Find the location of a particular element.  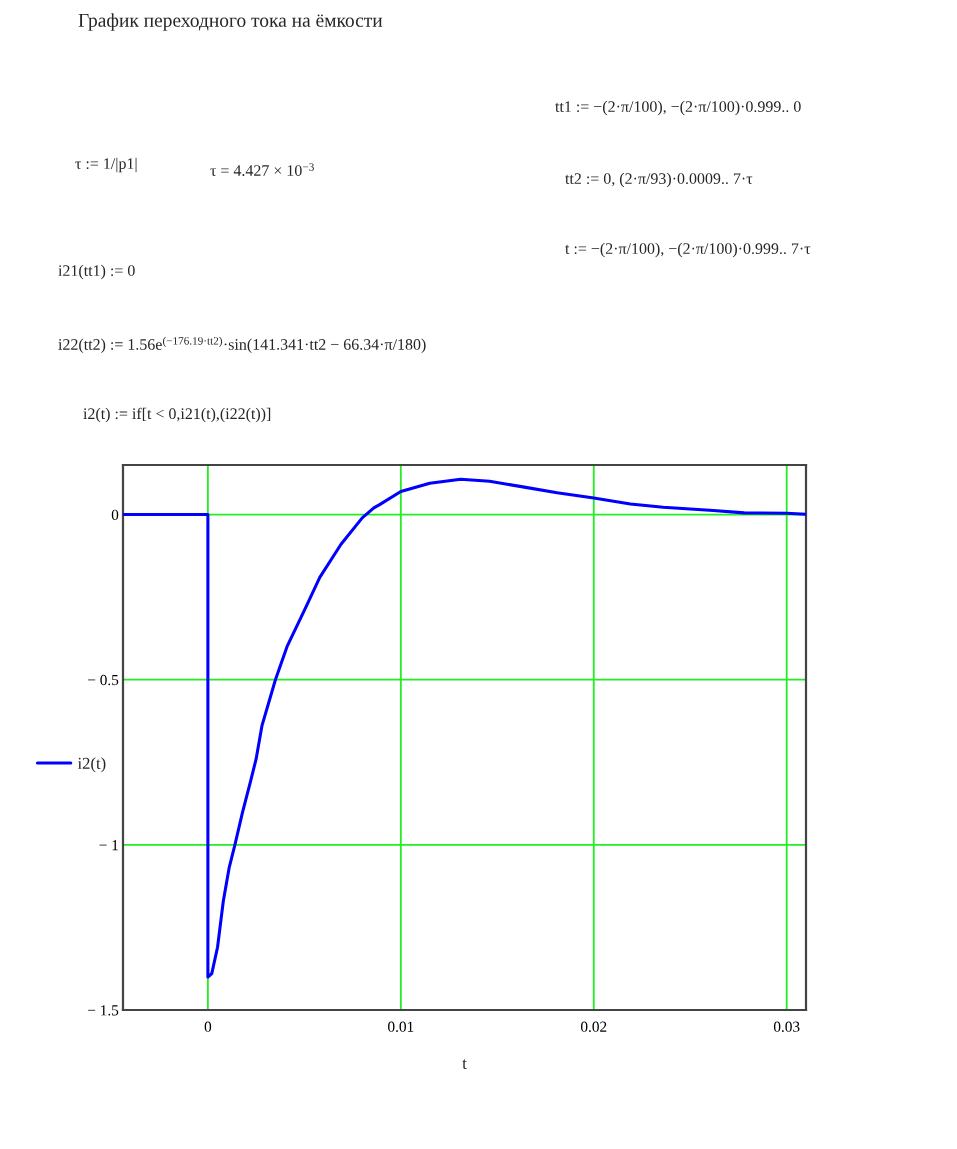

text: τ = 4.427 × 10$^{−3}$ is located at coordinates (262, 169).